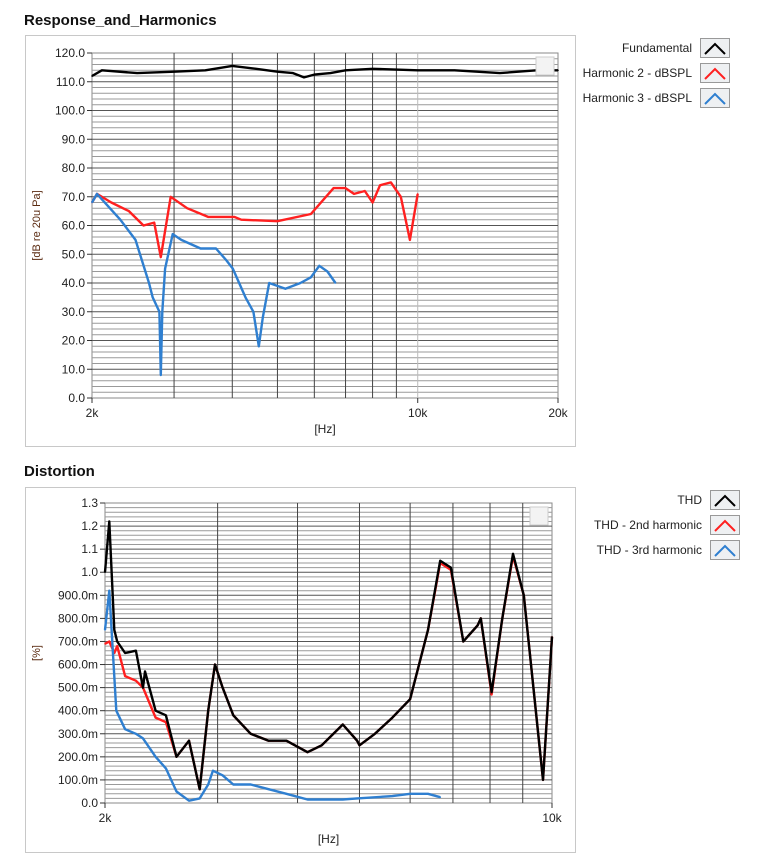 This screenshot has height=857, width=765. I want to click on legend-item-fundamental: Fundamental, so click(652, 47).